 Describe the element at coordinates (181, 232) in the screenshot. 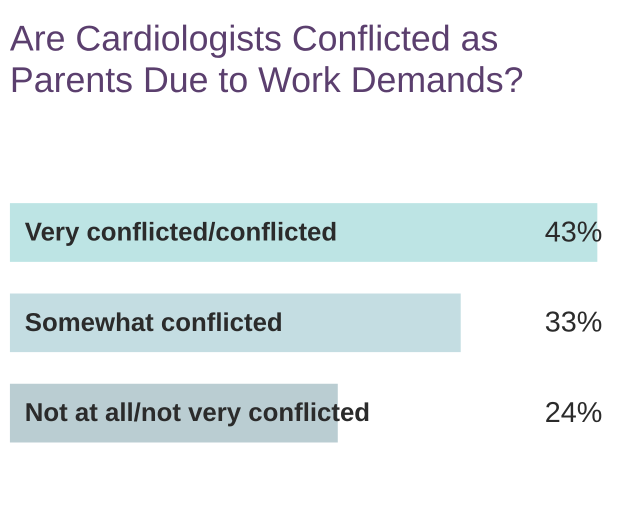

I see `y-tick-label: Very conflicted/conflicted` at that location.